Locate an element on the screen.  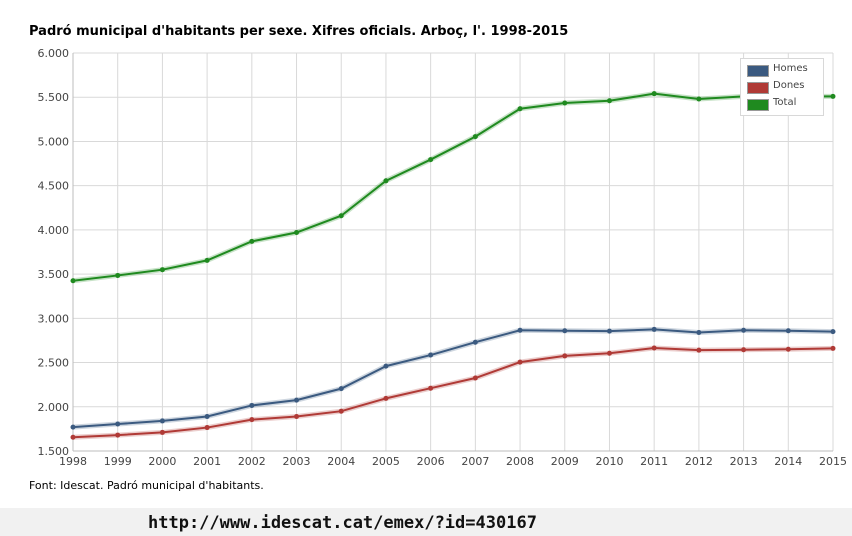
y-tick-label: 2.500 is located at coordinates (54, 363).